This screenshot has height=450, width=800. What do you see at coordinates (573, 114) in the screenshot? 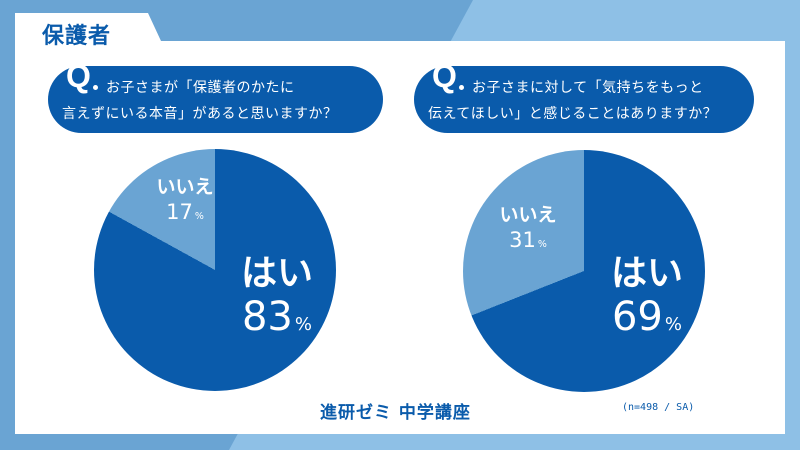
I see `question-2-line-2: 伝えてほしい」と感じることはありますか？` at bounding box center [573, 114].